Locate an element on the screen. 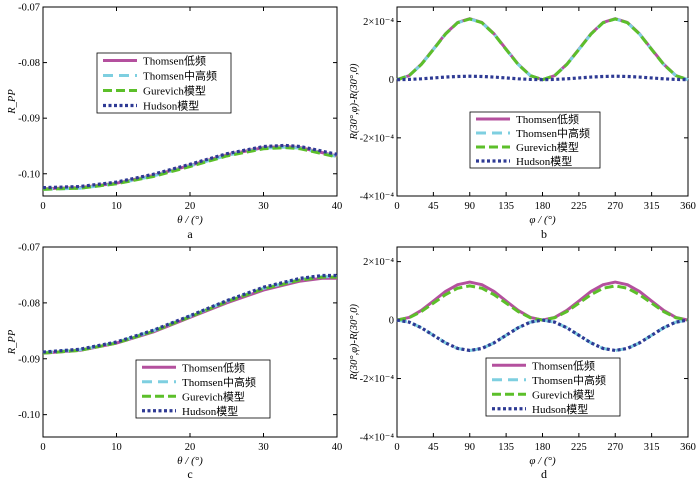 The width and height of the screenshot is (700, 484). panel-label: a is located at coordinates (190, 234).